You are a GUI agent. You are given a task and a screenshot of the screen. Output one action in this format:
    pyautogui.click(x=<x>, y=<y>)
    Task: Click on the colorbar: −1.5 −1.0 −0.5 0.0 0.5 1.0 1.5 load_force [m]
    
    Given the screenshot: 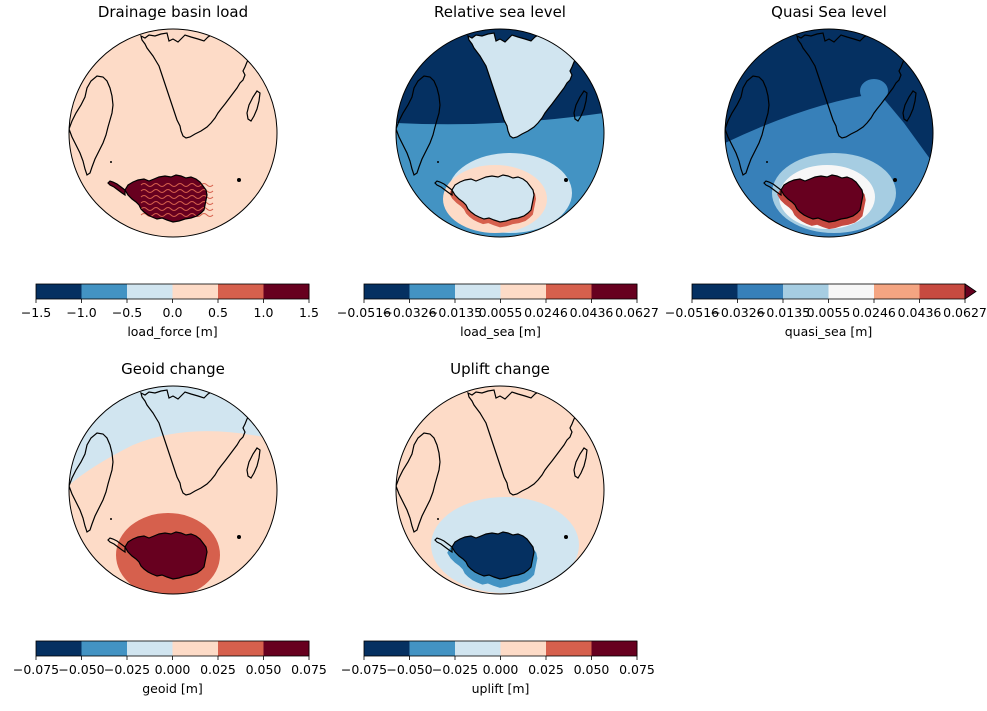 What is the action you would take?
    pyautogui.click(x=170, y=311)
    